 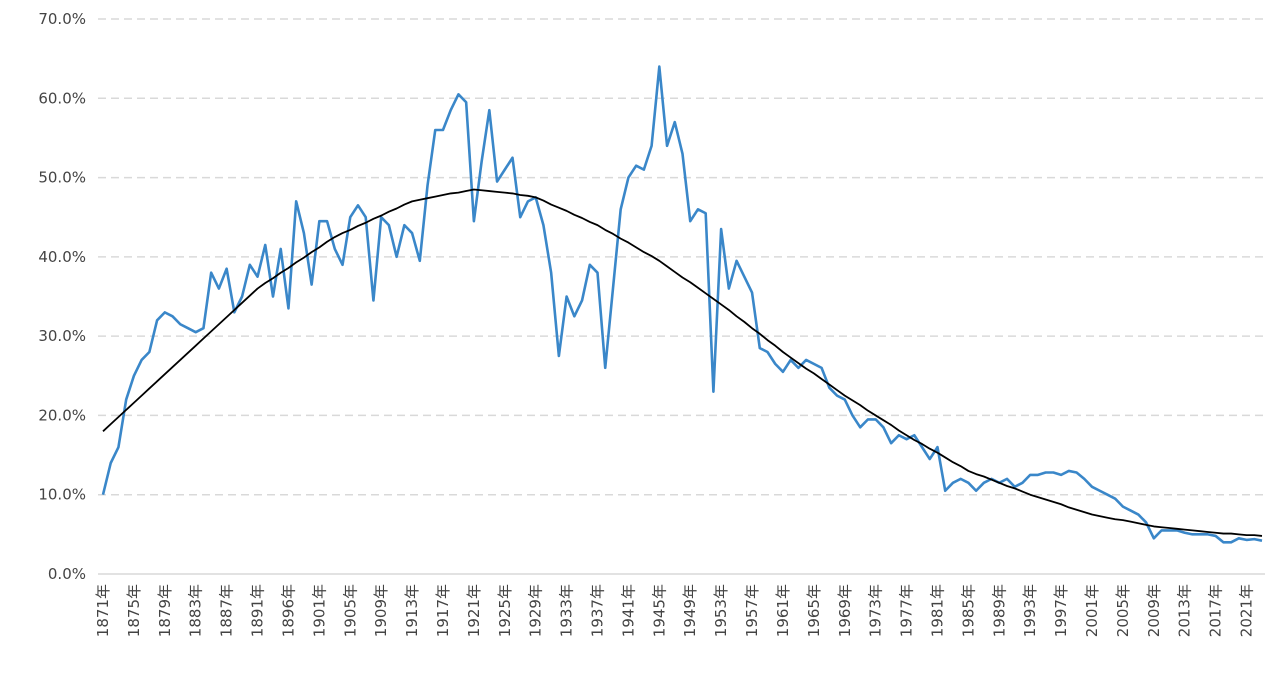 What do you see at coordinates (1030, 610) in the screenshot?
I see `x-tick-label: 1993年` at bounding box center [1030, 610].